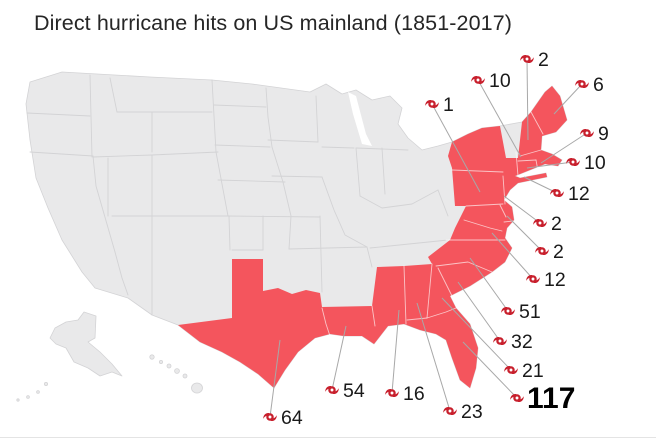 This screenshot has width=656, height=444. I want to click on alaska, so click(86, 344).